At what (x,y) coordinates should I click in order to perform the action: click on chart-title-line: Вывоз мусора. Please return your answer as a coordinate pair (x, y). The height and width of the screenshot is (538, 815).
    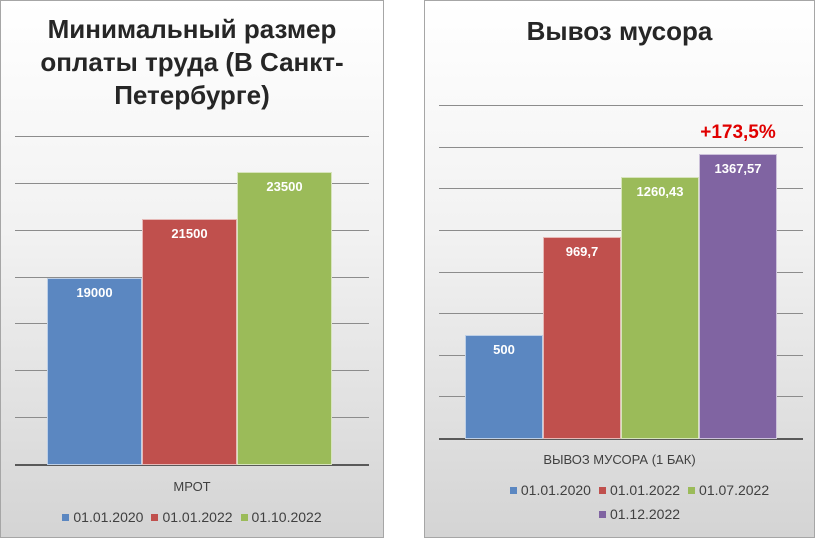
    Looking at the image, I should click on (619, 31).